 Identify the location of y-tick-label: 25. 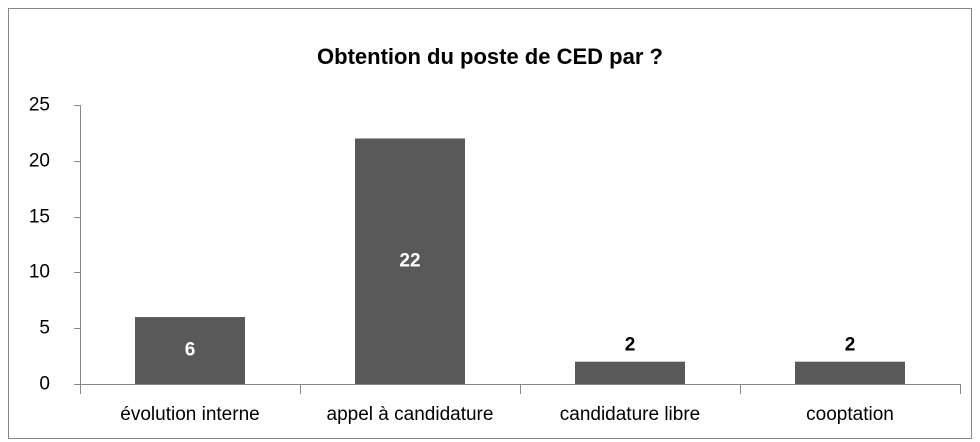
(39, 105).